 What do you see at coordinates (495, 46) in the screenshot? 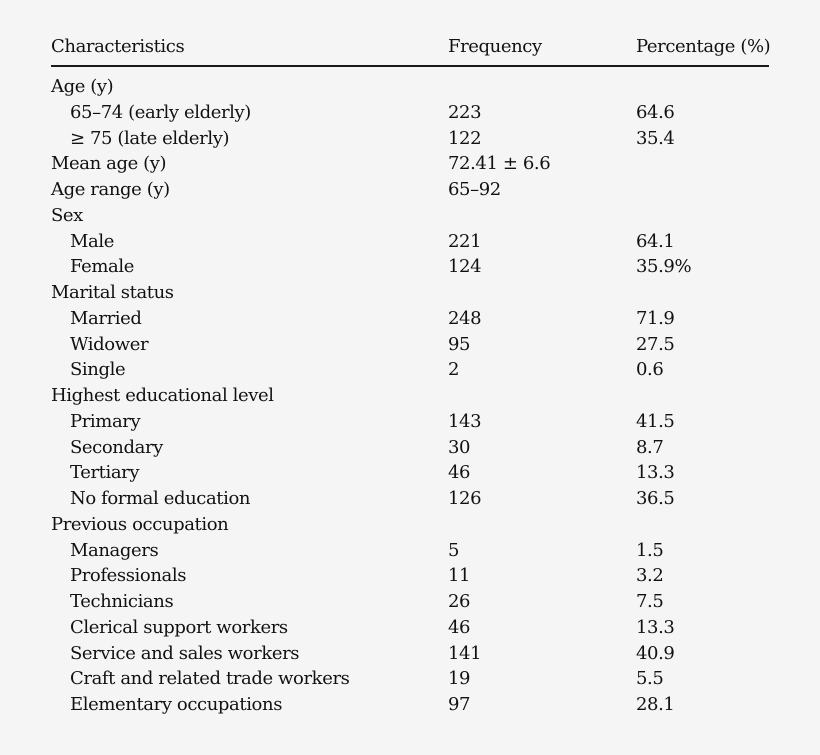
I see `header-frequency: Frequency` at bounding box center [495, 46].